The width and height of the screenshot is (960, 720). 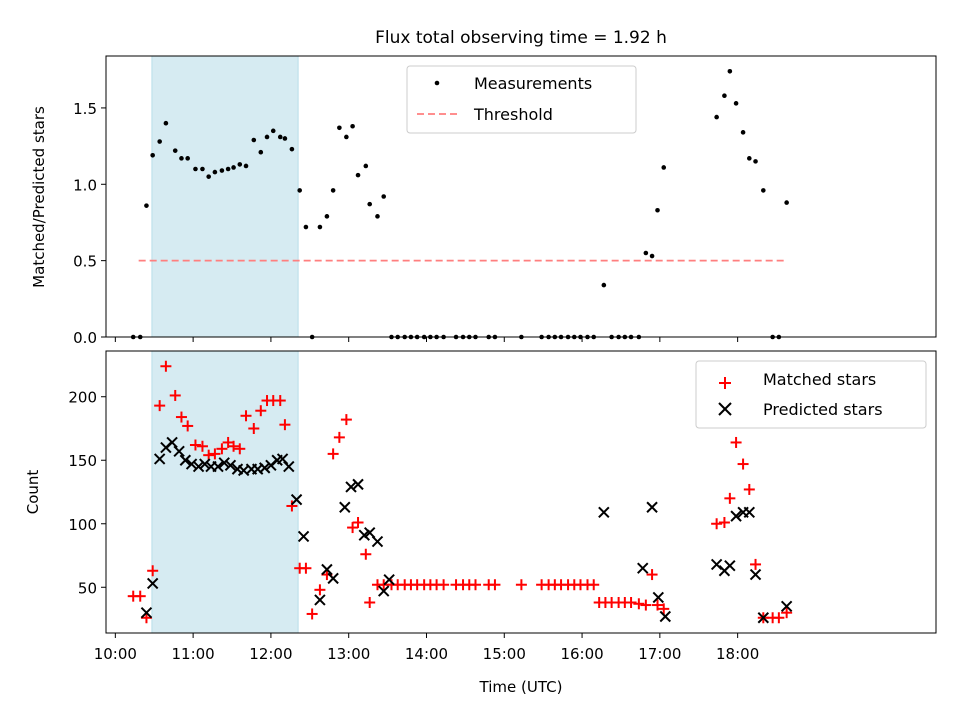 I want to click on bottom-highlight-span, so click(x=225, y=492).